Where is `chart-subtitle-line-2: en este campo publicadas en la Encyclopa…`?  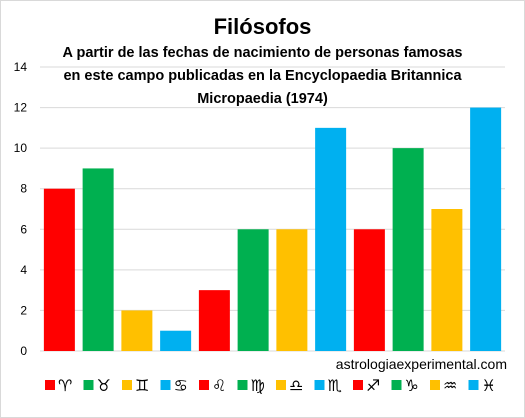 chart-subtitle-line-2: en este campo publicadas en la Encyclopa… is located at coordinates (262, 76).